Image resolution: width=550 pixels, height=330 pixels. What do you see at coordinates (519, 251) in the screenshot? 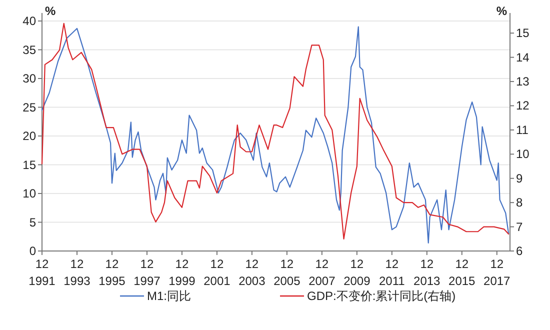
I see `y2-tick-label: 6` at bounding box center [519, 251].